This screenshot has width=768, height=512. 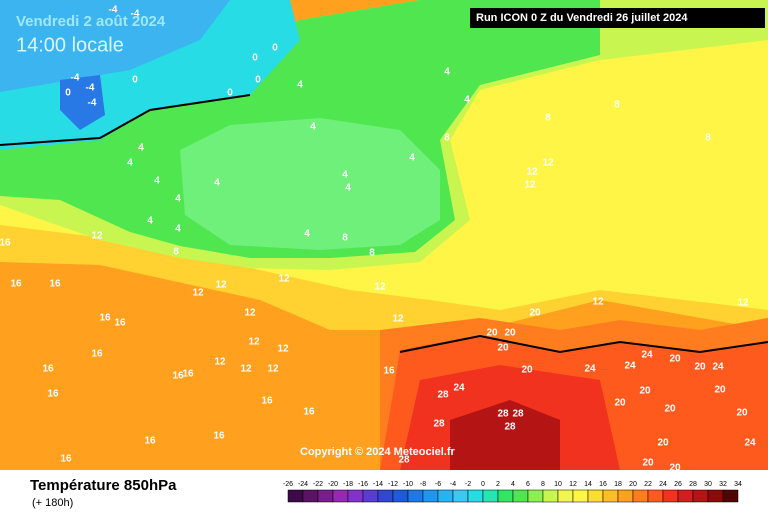 What do you see at coordinates (588, 484) in the screenshot?
I see `scale-label: 14` at bounding box center [588, 484].